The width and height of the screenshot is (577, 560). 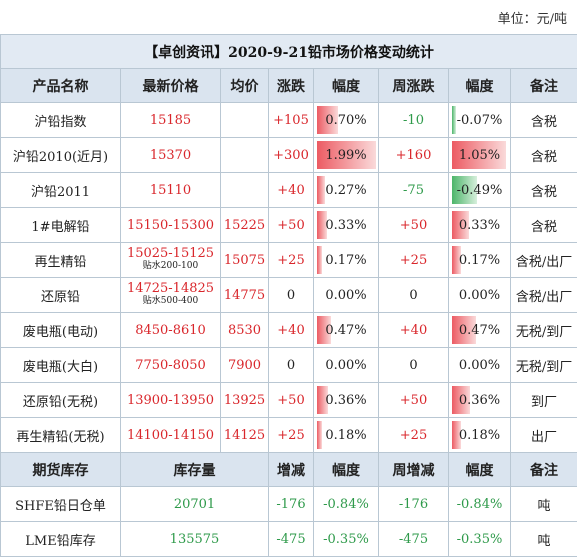 I want to click on weekly-pct: -0.49%, so click(x=479, y=190).